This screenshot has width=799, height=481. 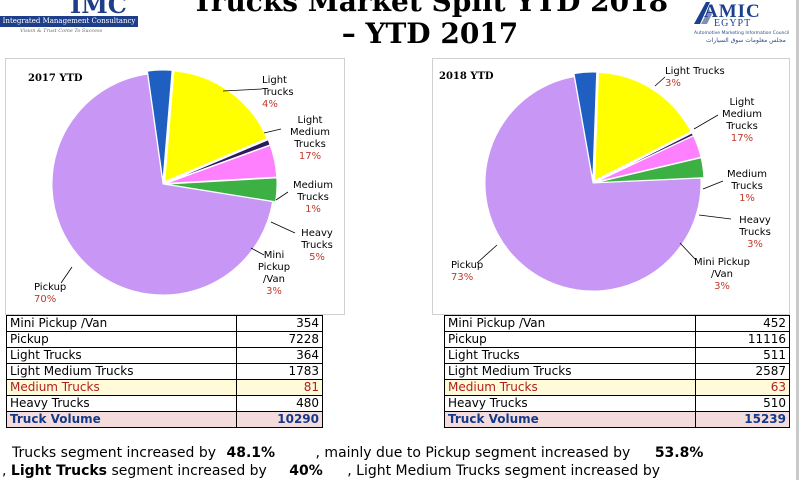 What do you see at coordinates (216, 126) in the screenshot?
I see `pie-slice-light-medium-trucks` at bounding box center [216, 126].